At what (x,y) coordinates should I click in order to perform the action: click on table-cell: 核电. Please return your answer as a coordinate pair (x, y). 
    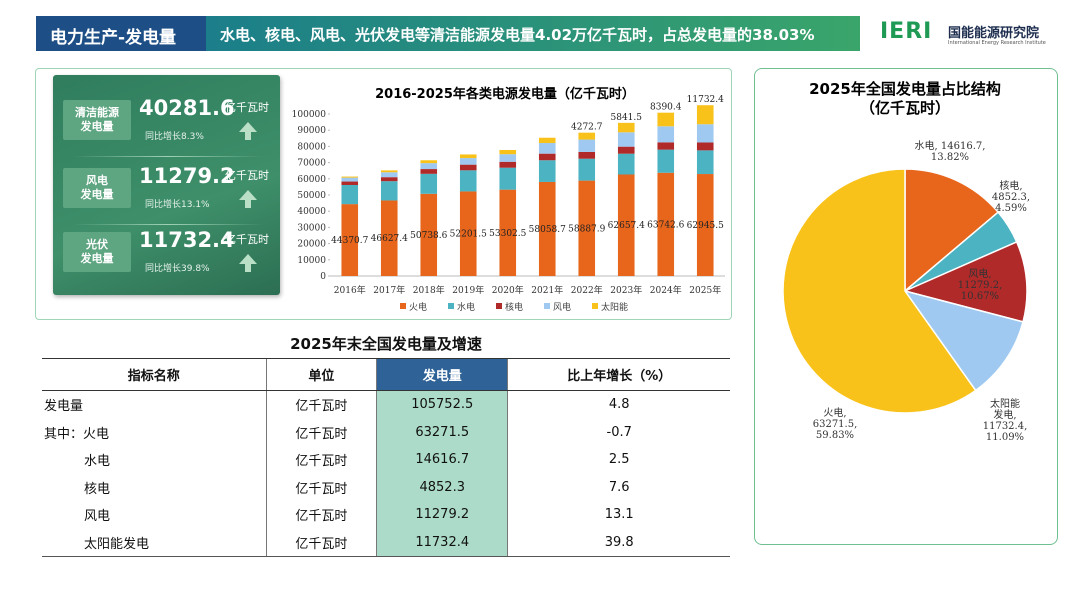
    Looking at the image, I should click on (97, 489).